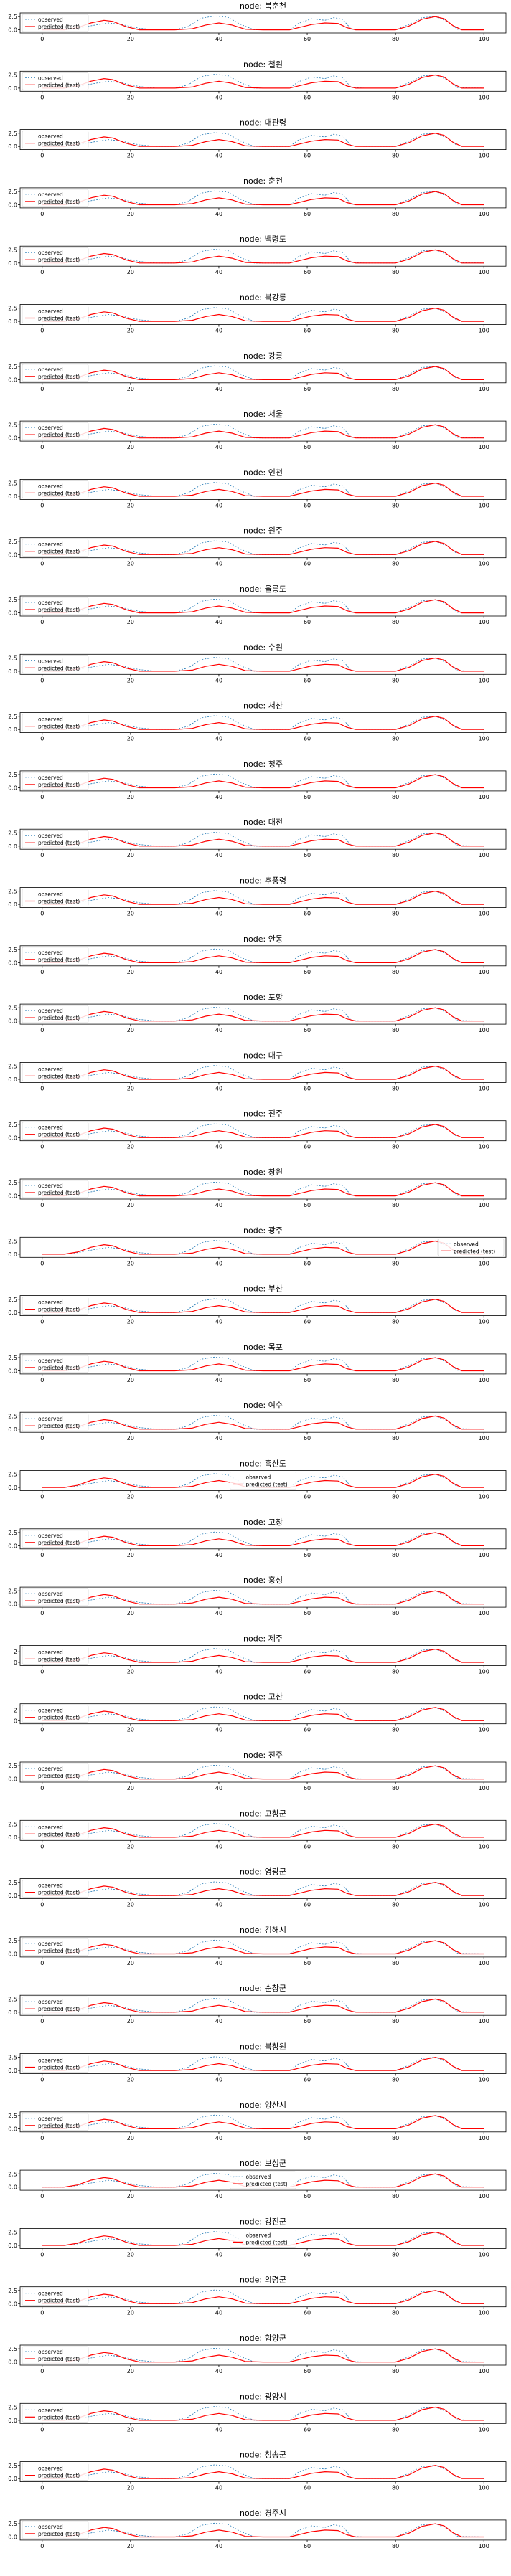 The image size is (511, 2576). I want to click on panel-title: node: 북강릉, so click(263, 298).